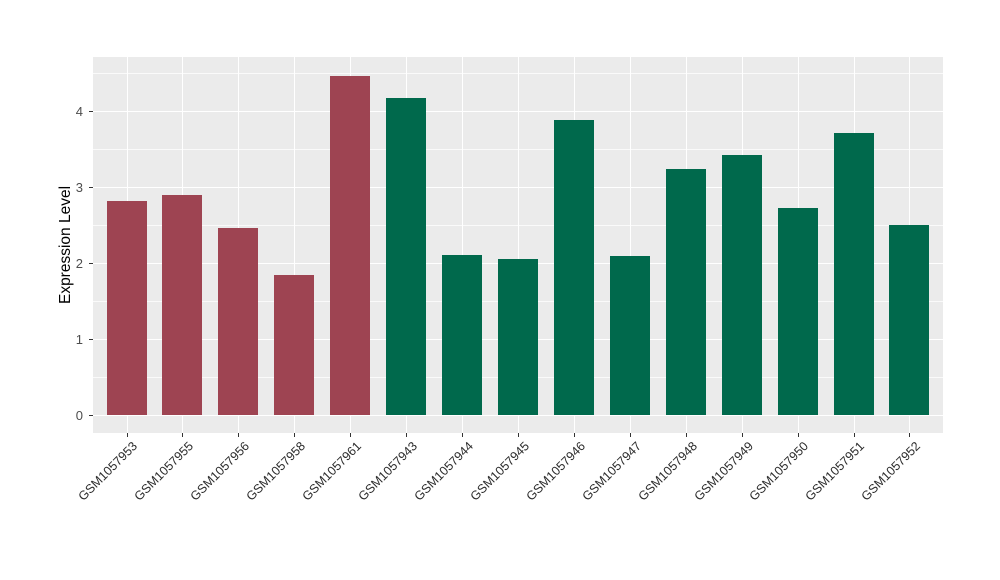 The image size is (1000, 580). Describe the element at coordinates (164, 471) in the screenshot. I see `x-tick-label-text: GSM1057955` at that location.